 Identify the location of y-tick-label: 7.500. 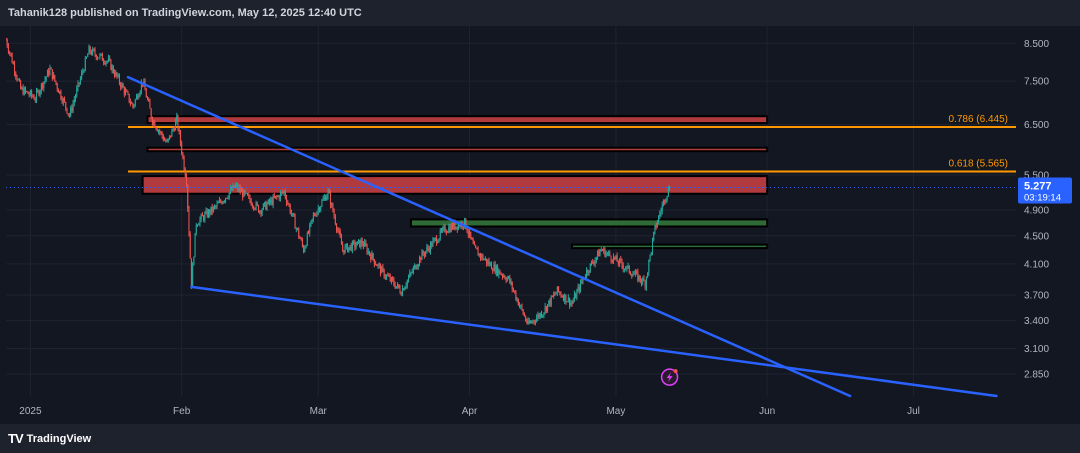
(1036, 82).